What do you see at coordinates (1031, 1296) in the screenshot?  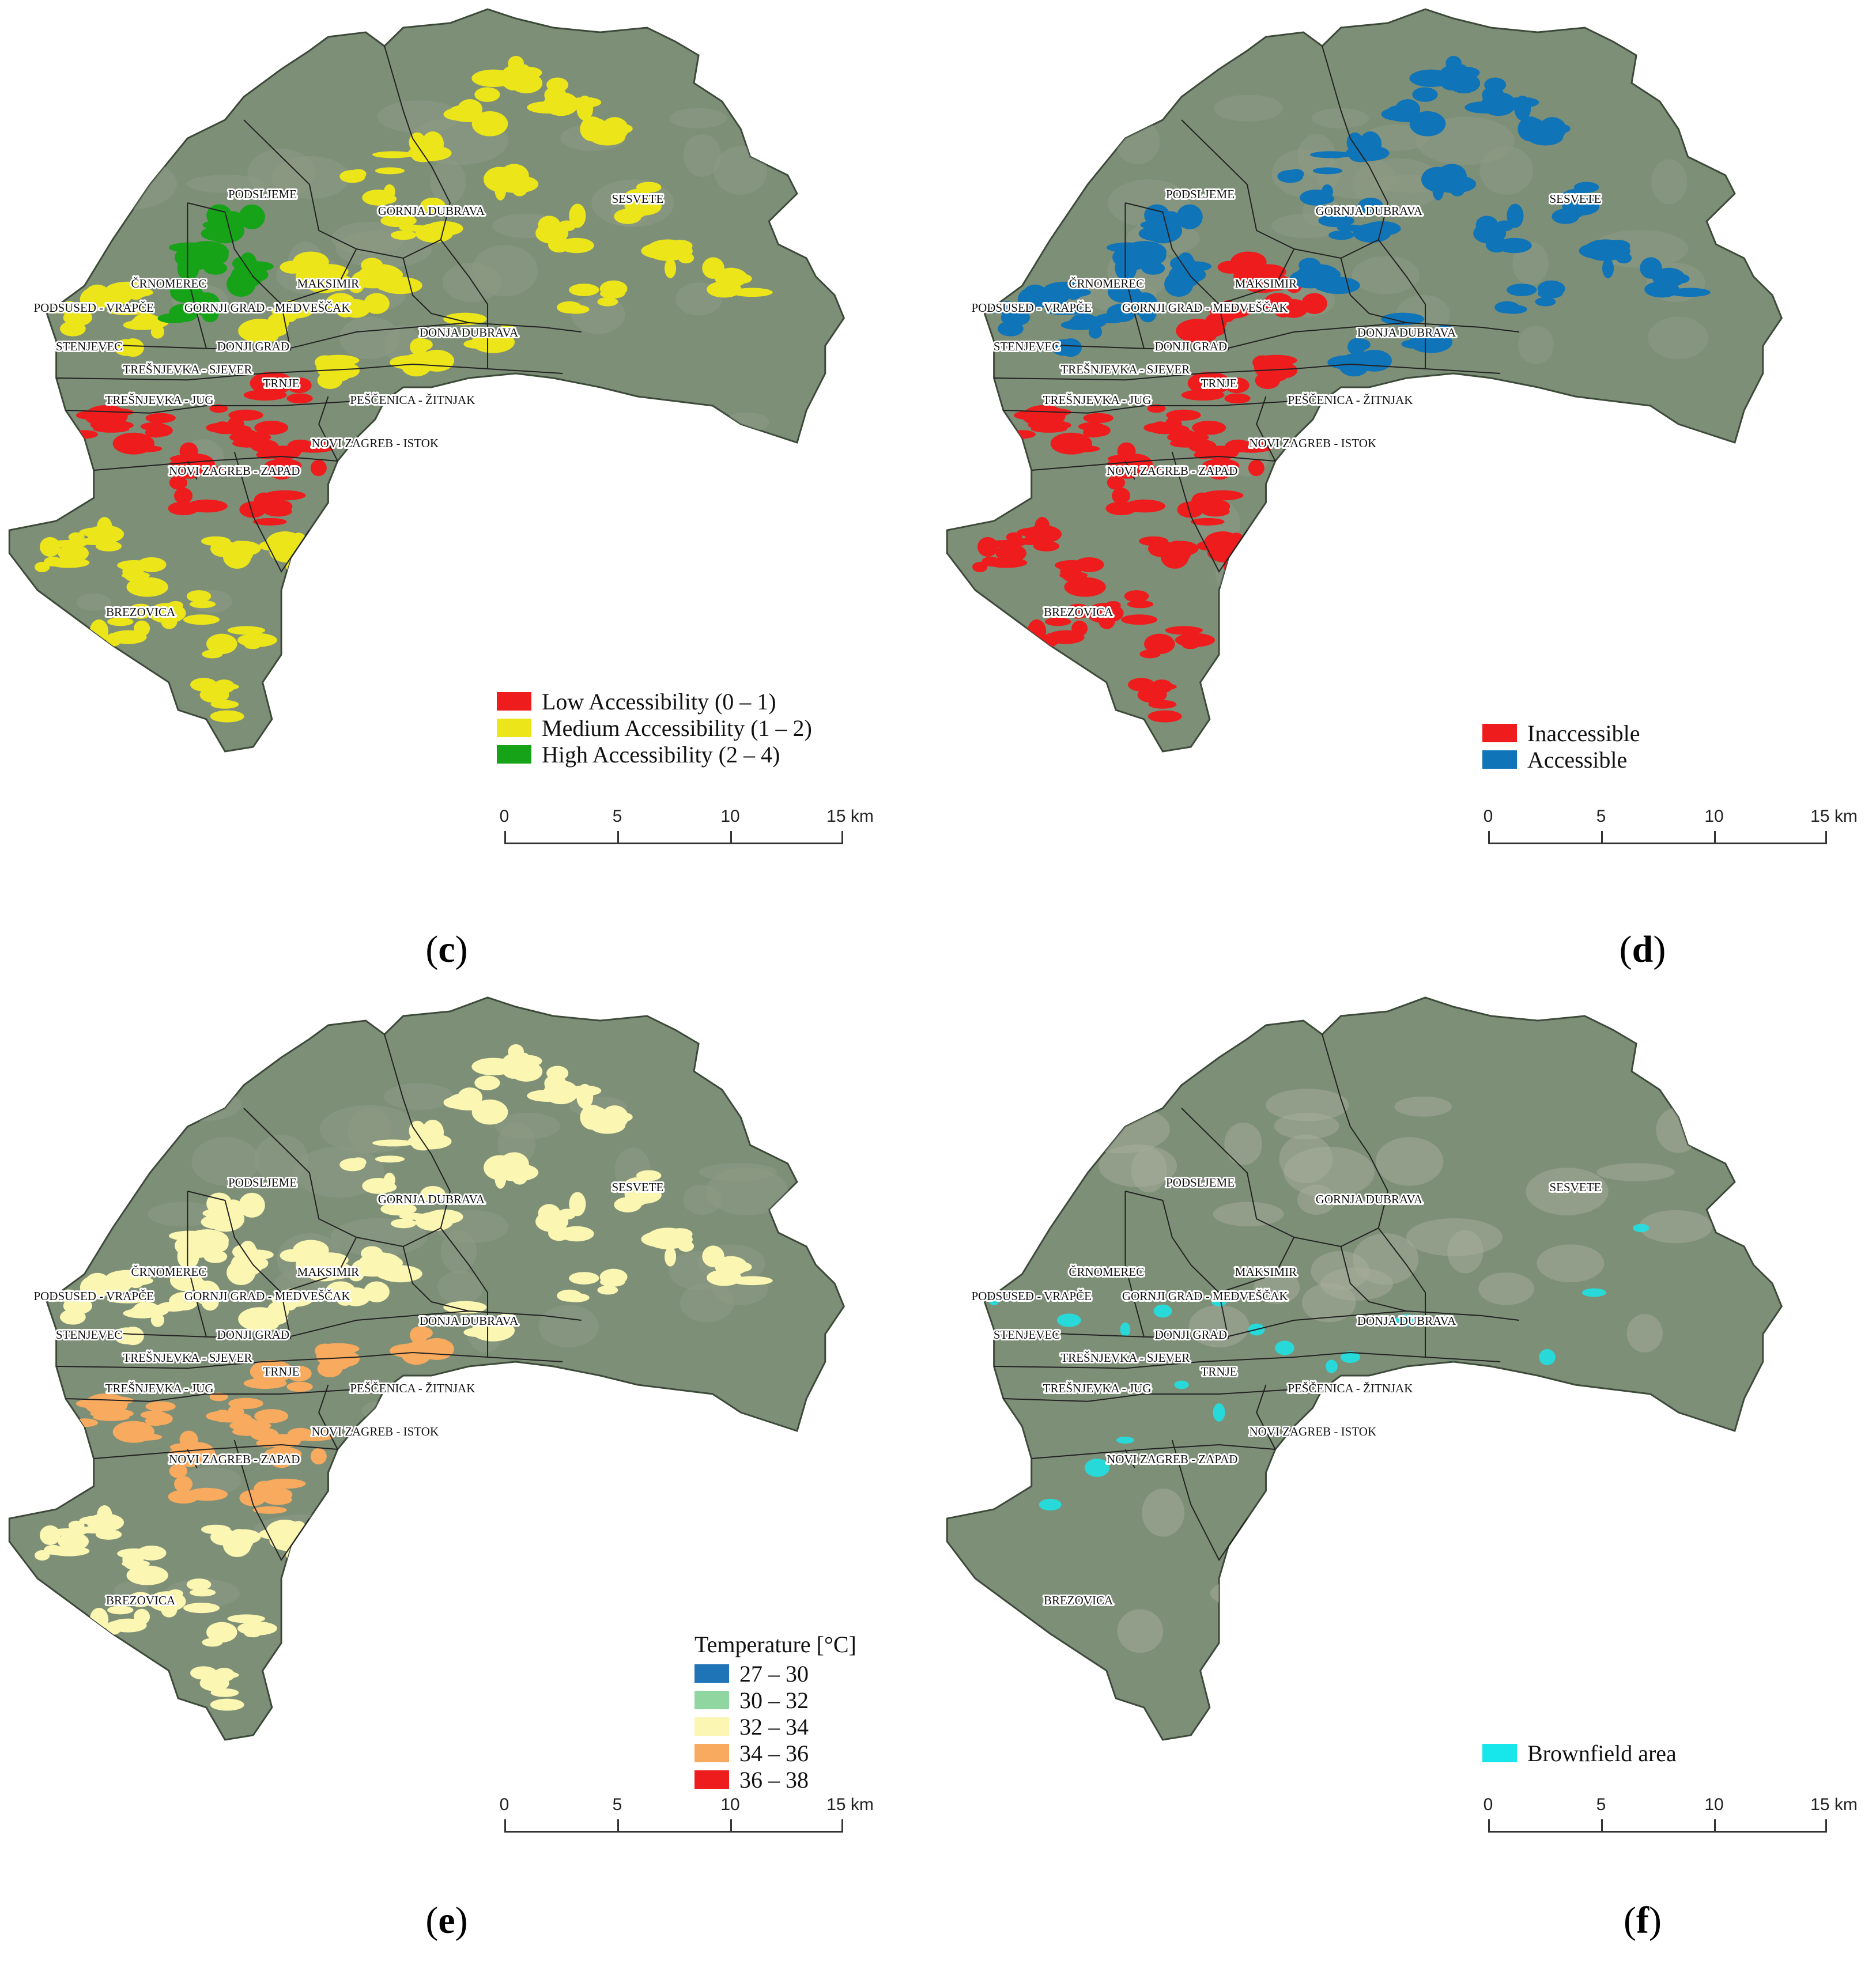 I see `district-label: PODSUSED - VRAPČE` at bounding box center [1031, 1296].